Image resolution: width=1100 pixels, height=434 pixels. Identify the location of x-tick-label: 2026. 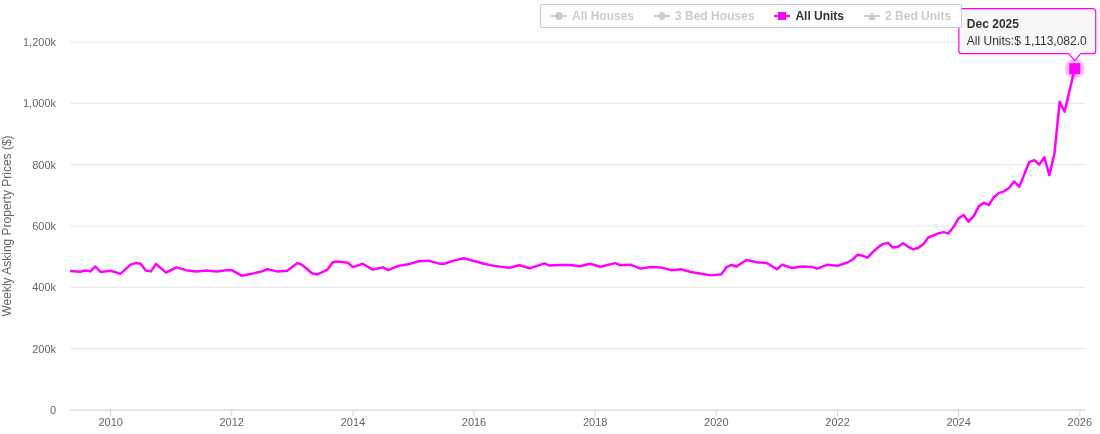
(1080, 421).